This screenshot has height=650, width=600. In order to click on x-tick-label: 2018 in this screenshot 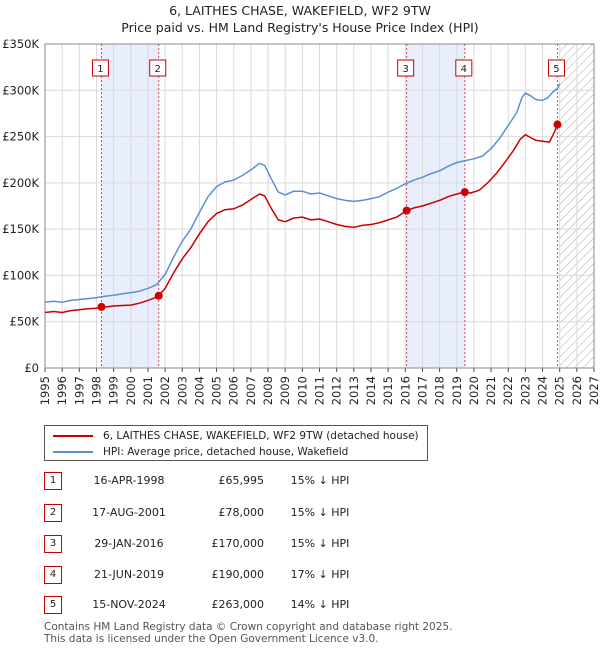, I will do `click(440, 390)`.